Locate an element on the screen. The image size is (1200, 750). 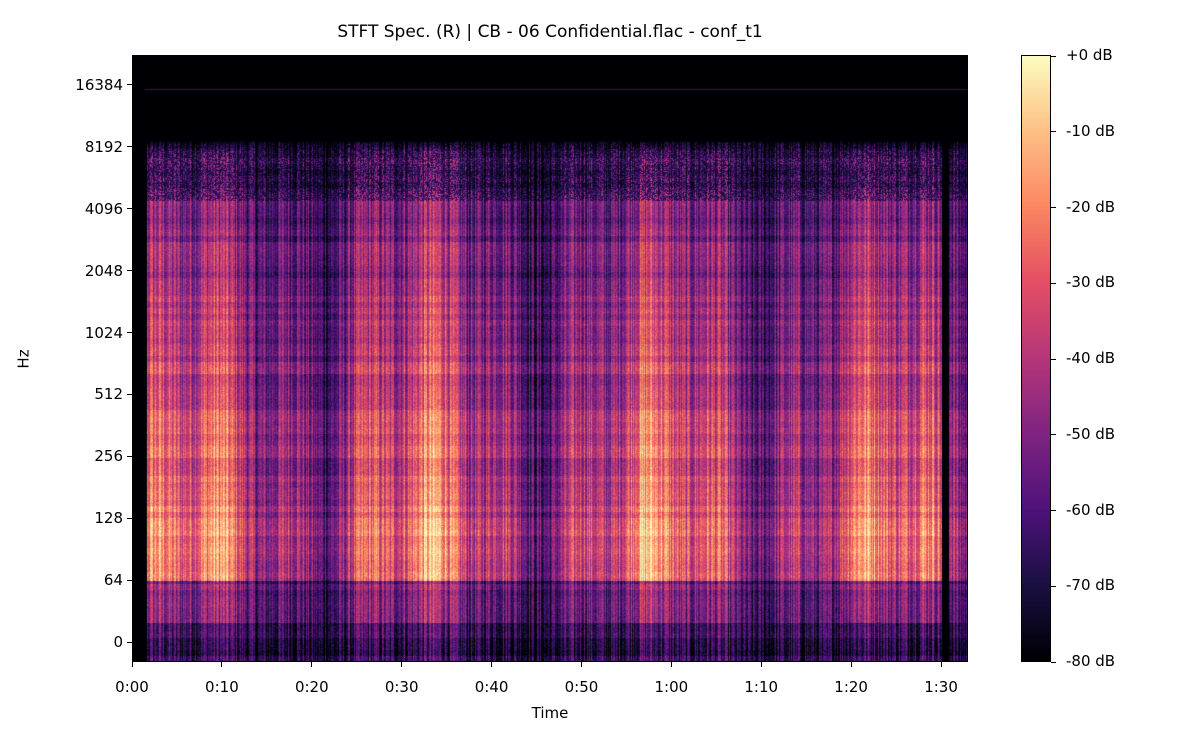
y-tick-label: 8192 is located at coordinates (103, 146).